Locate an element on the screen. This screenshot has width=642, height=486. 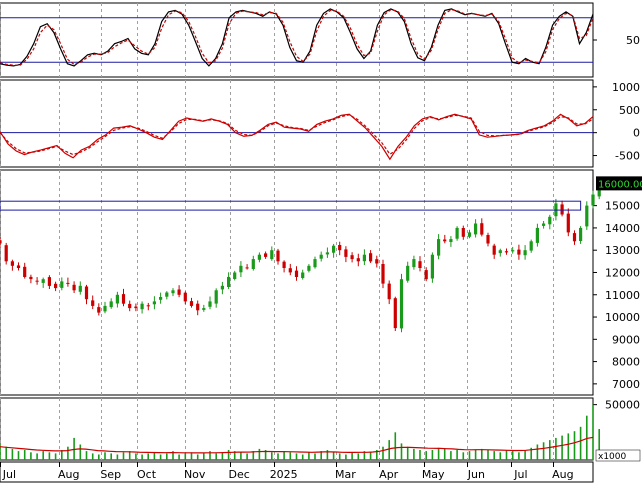
x-tick-label: Oct is located at coordinates (147, 474).